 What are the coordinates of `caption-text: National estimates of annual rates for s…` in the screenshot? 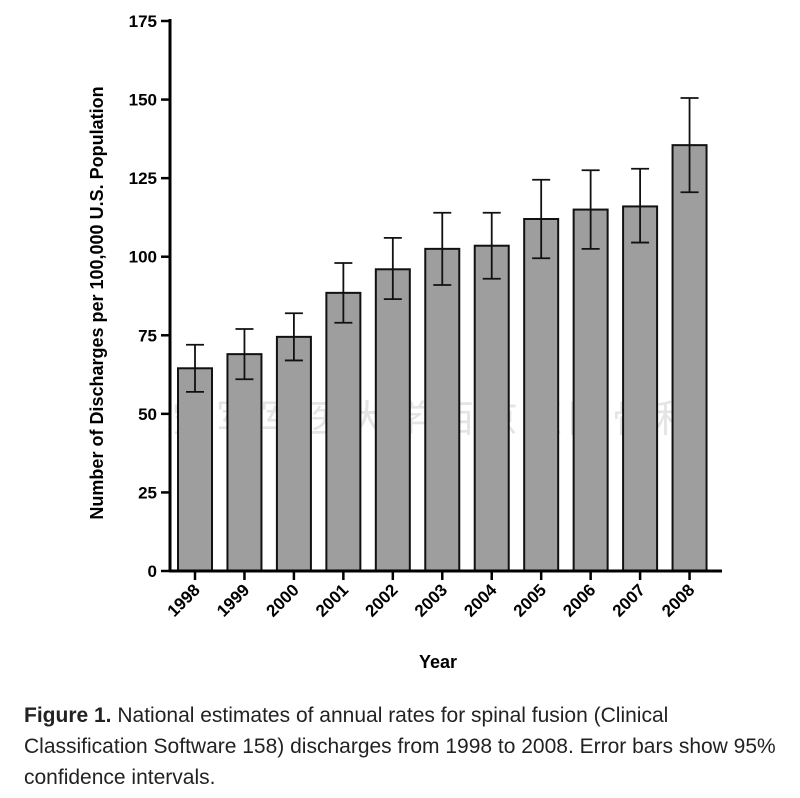 It's located at (400, 746).